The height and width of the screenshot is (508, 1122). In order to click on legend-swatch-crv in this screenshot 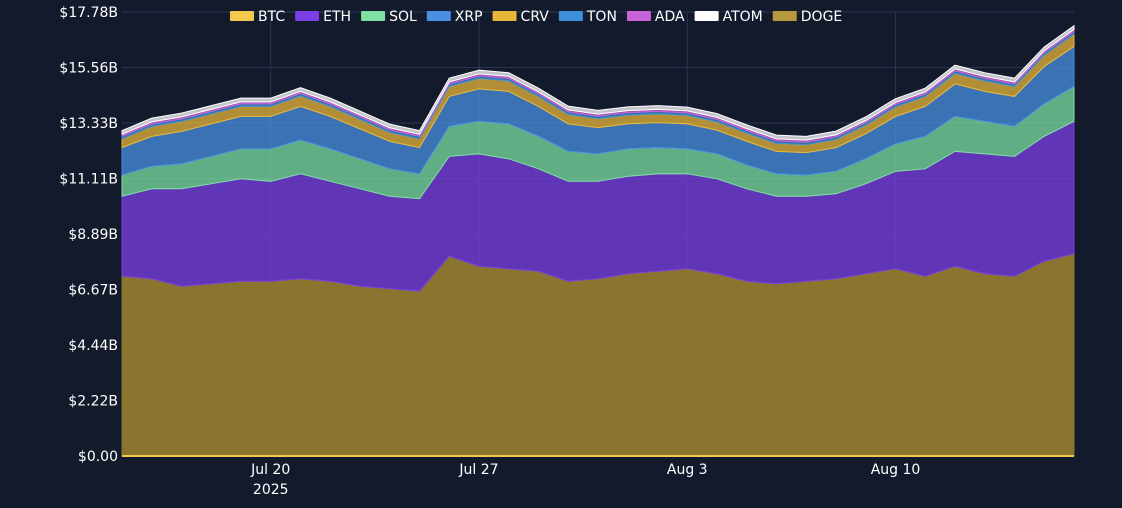, I will do `click(504, 16)`.